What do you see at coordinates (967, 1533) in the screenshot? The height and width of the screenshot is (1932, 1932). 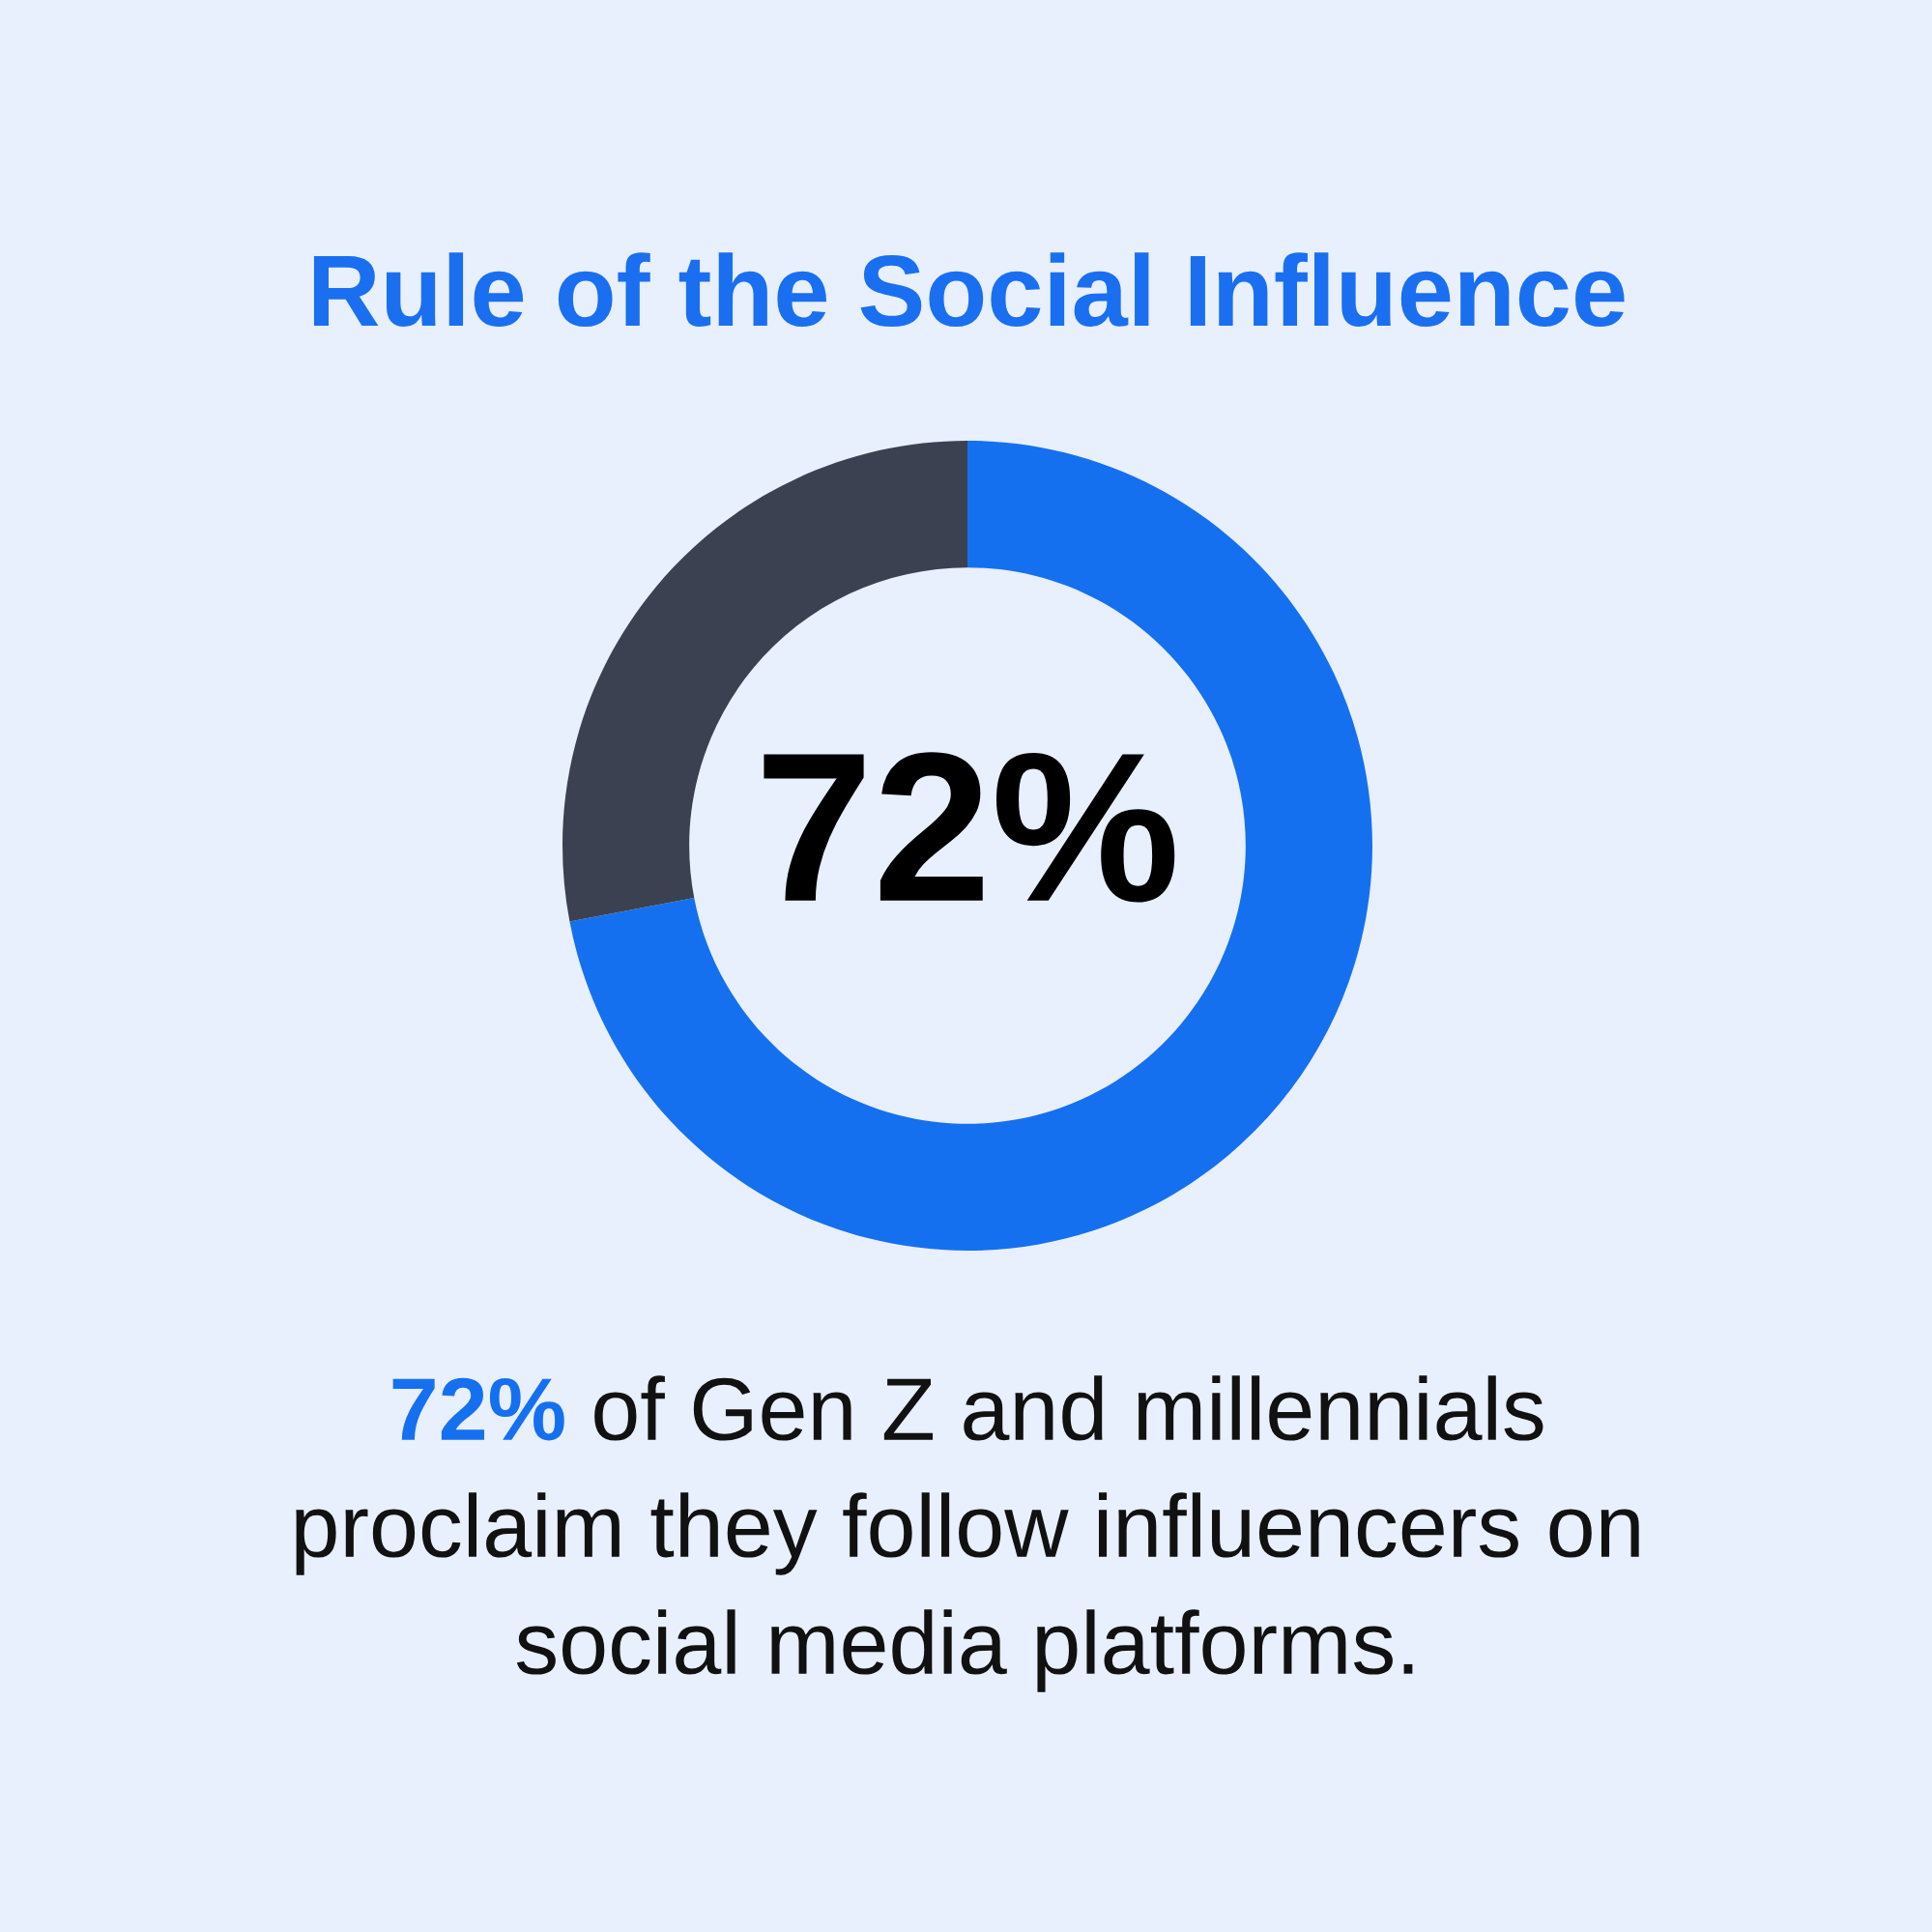 I see `text: 72% of Gen Z and millennials proclaim they follow influencers on social media platforms.` at bounding box center [967, 1533].